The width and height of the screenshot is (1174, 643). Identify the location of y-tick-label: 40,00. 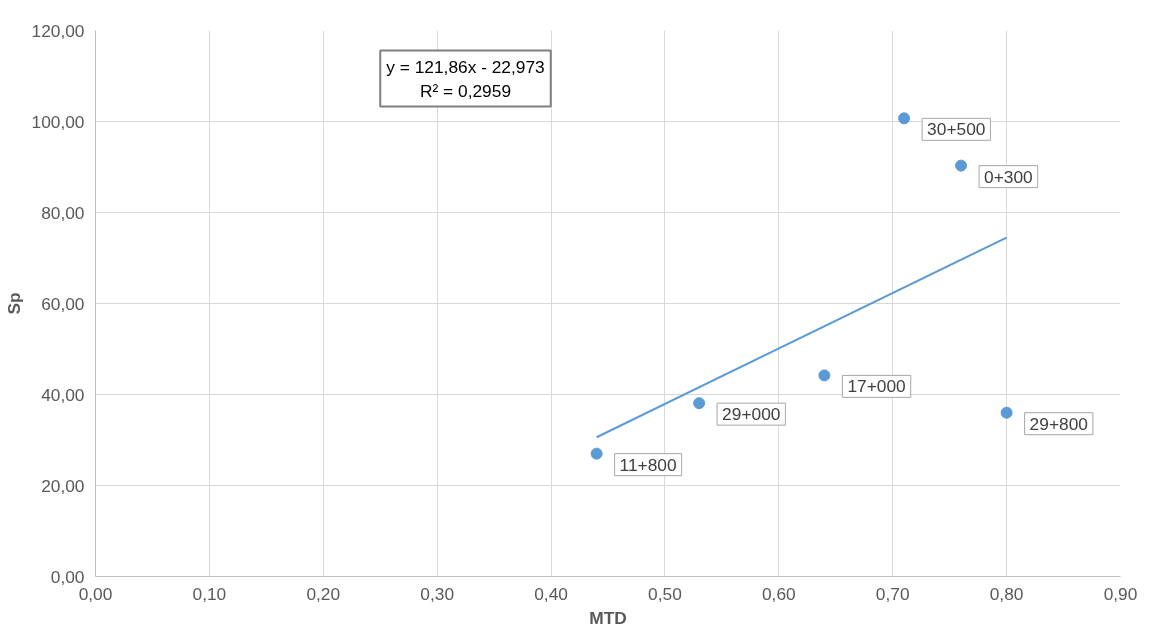
(63, 394).